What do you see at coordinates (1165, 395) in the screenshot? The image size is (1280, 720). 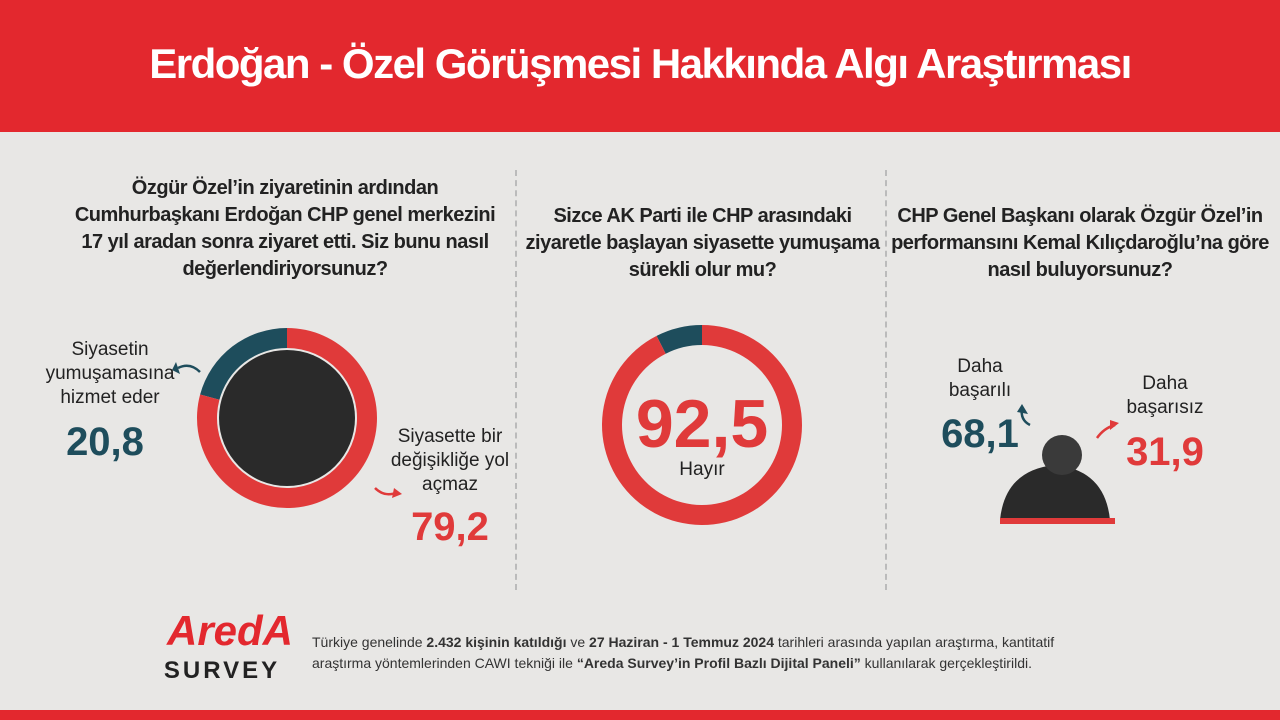 I see `category-label: Daha başarısız` at bounding box center [1165, 395].